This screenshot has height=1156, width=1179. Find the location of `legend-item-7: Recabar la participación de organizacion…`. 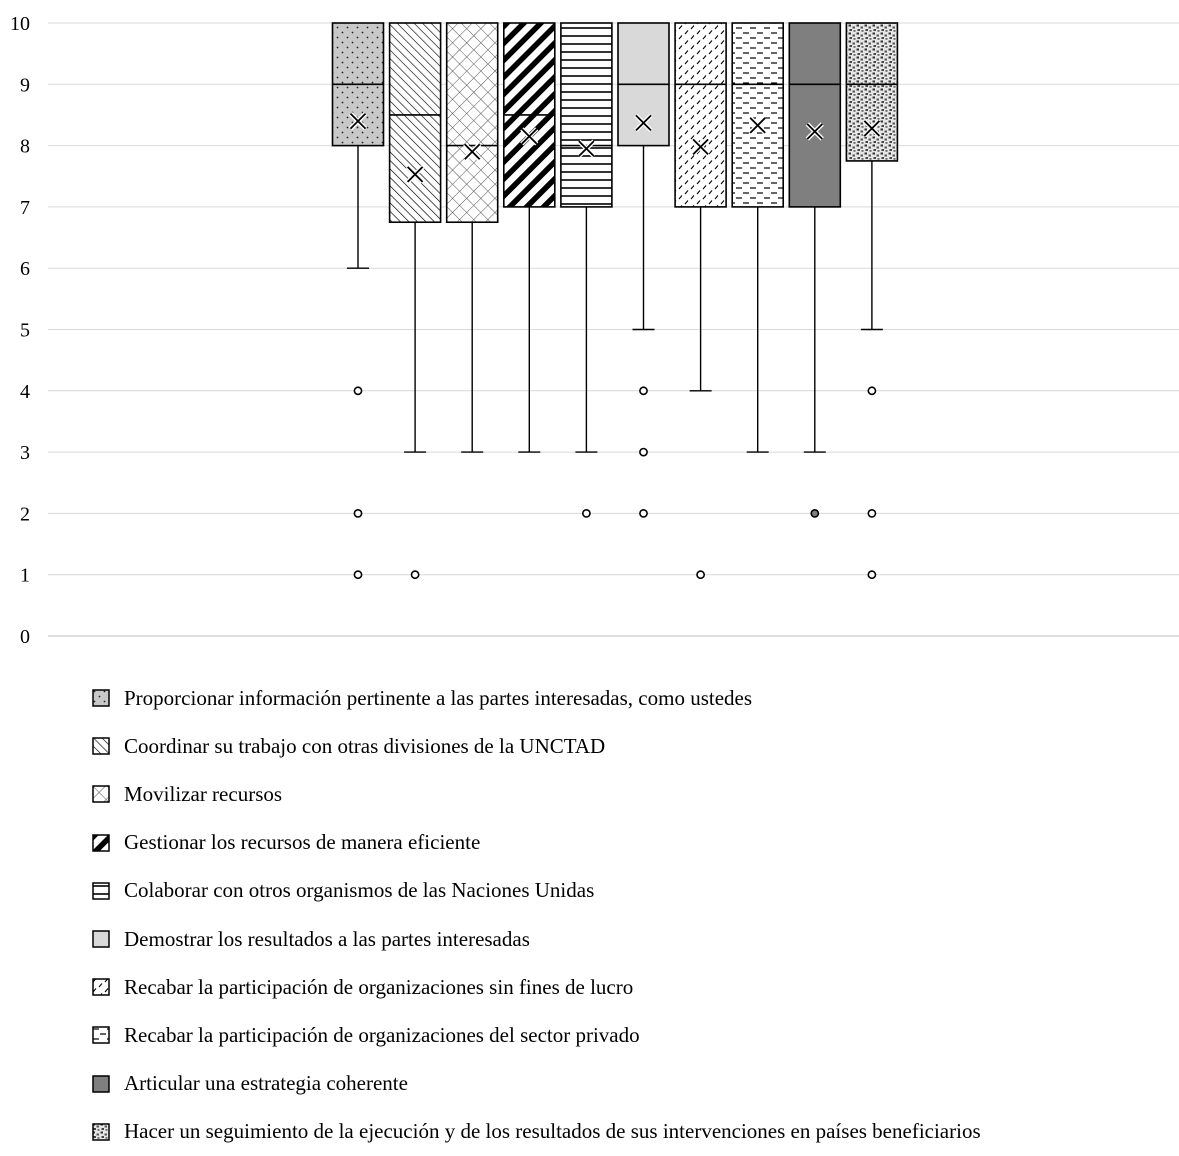

legend-item-7: Recabar la participación de organizacion… is located at coordinates (632, 987).